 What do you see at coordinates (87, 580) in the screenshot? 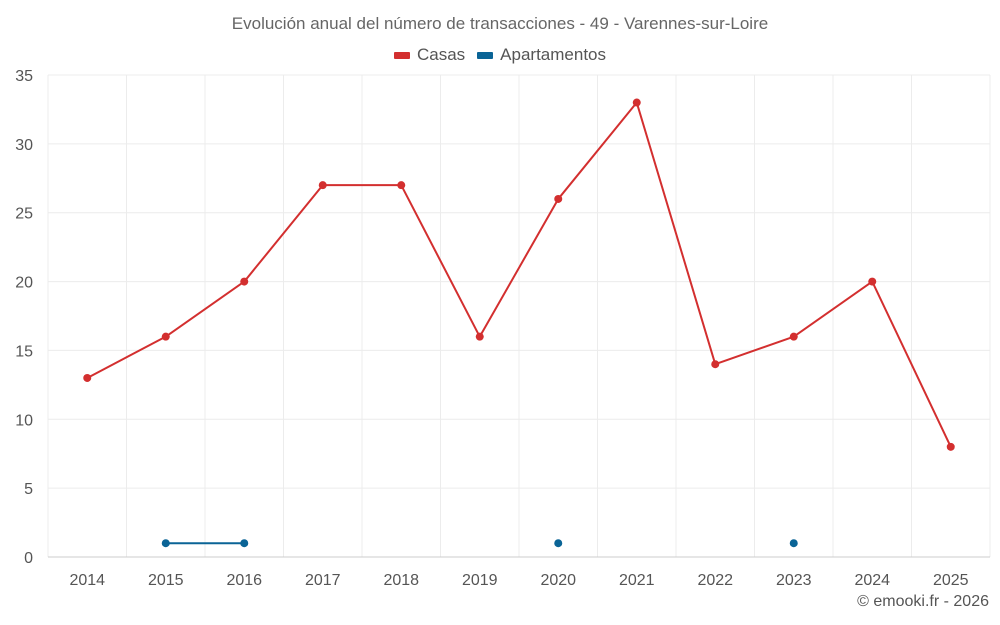
I see `x-tick-label: 2014` at bounding box center [87, 580].